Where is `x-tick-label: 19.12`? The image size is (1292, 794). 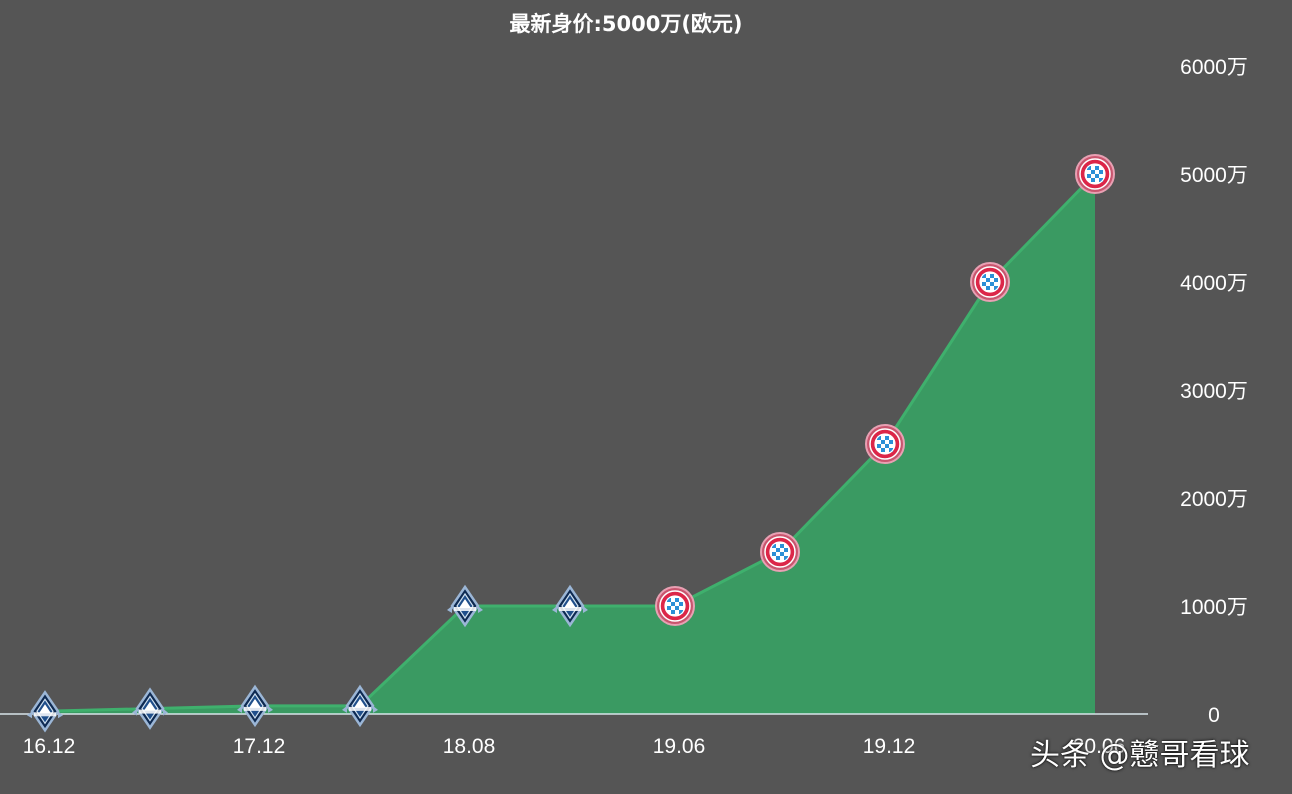
x-tick-label: 19.12 is located at coordinates (889, 746).